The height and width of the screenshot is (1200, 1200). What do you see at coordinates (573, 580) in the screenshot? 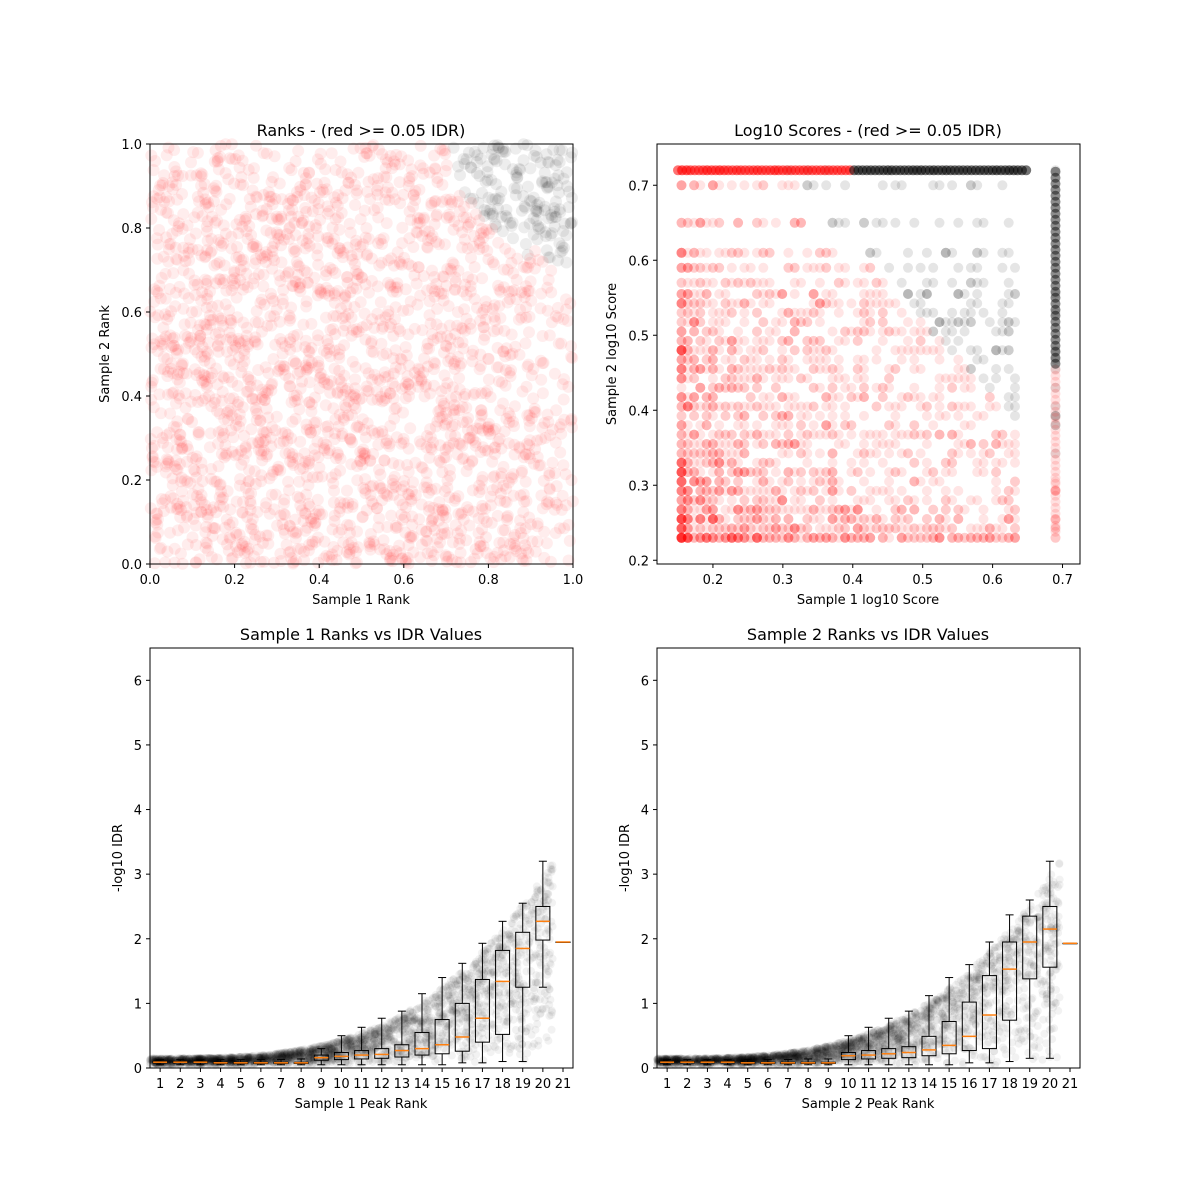
I see `x-tick-label: 1.0` at bounding box center [573, 580].